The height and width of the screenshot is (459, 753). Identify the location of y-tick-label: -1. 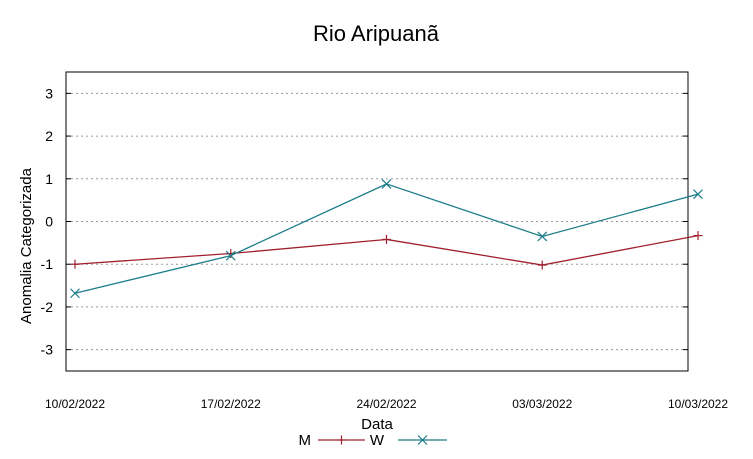
(47, 264).